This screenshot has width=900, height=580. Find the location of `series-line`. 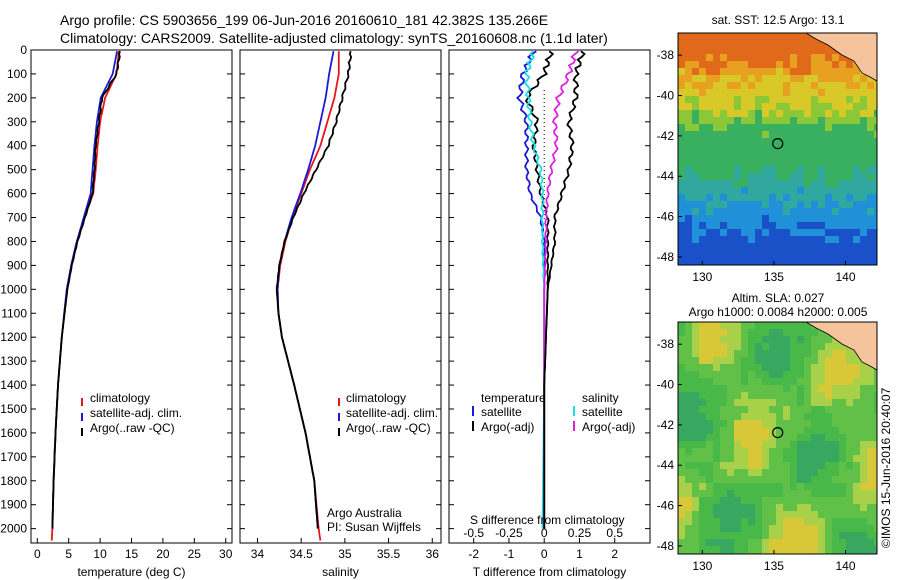

series-line is located at coordinates (84, 290).